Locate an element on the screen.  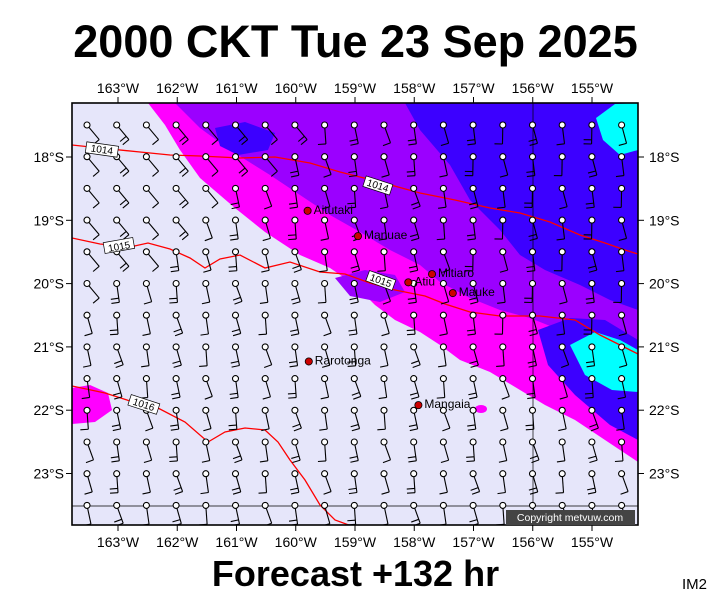
lon-tick-label-bottom: 159°W is located at coordinates (355, 542).